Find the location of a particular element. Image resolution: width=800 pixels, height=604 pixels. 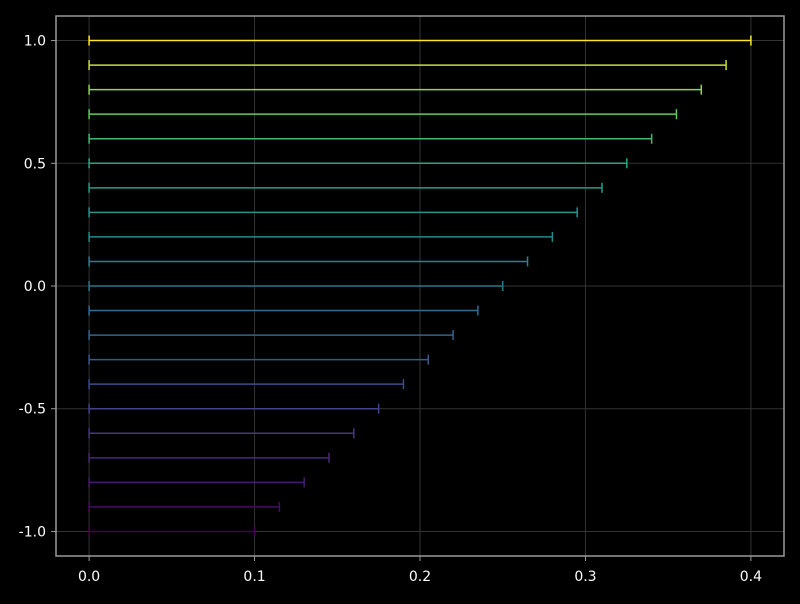

x-tick-label: 0.3 is located at coordinates (585, 577).